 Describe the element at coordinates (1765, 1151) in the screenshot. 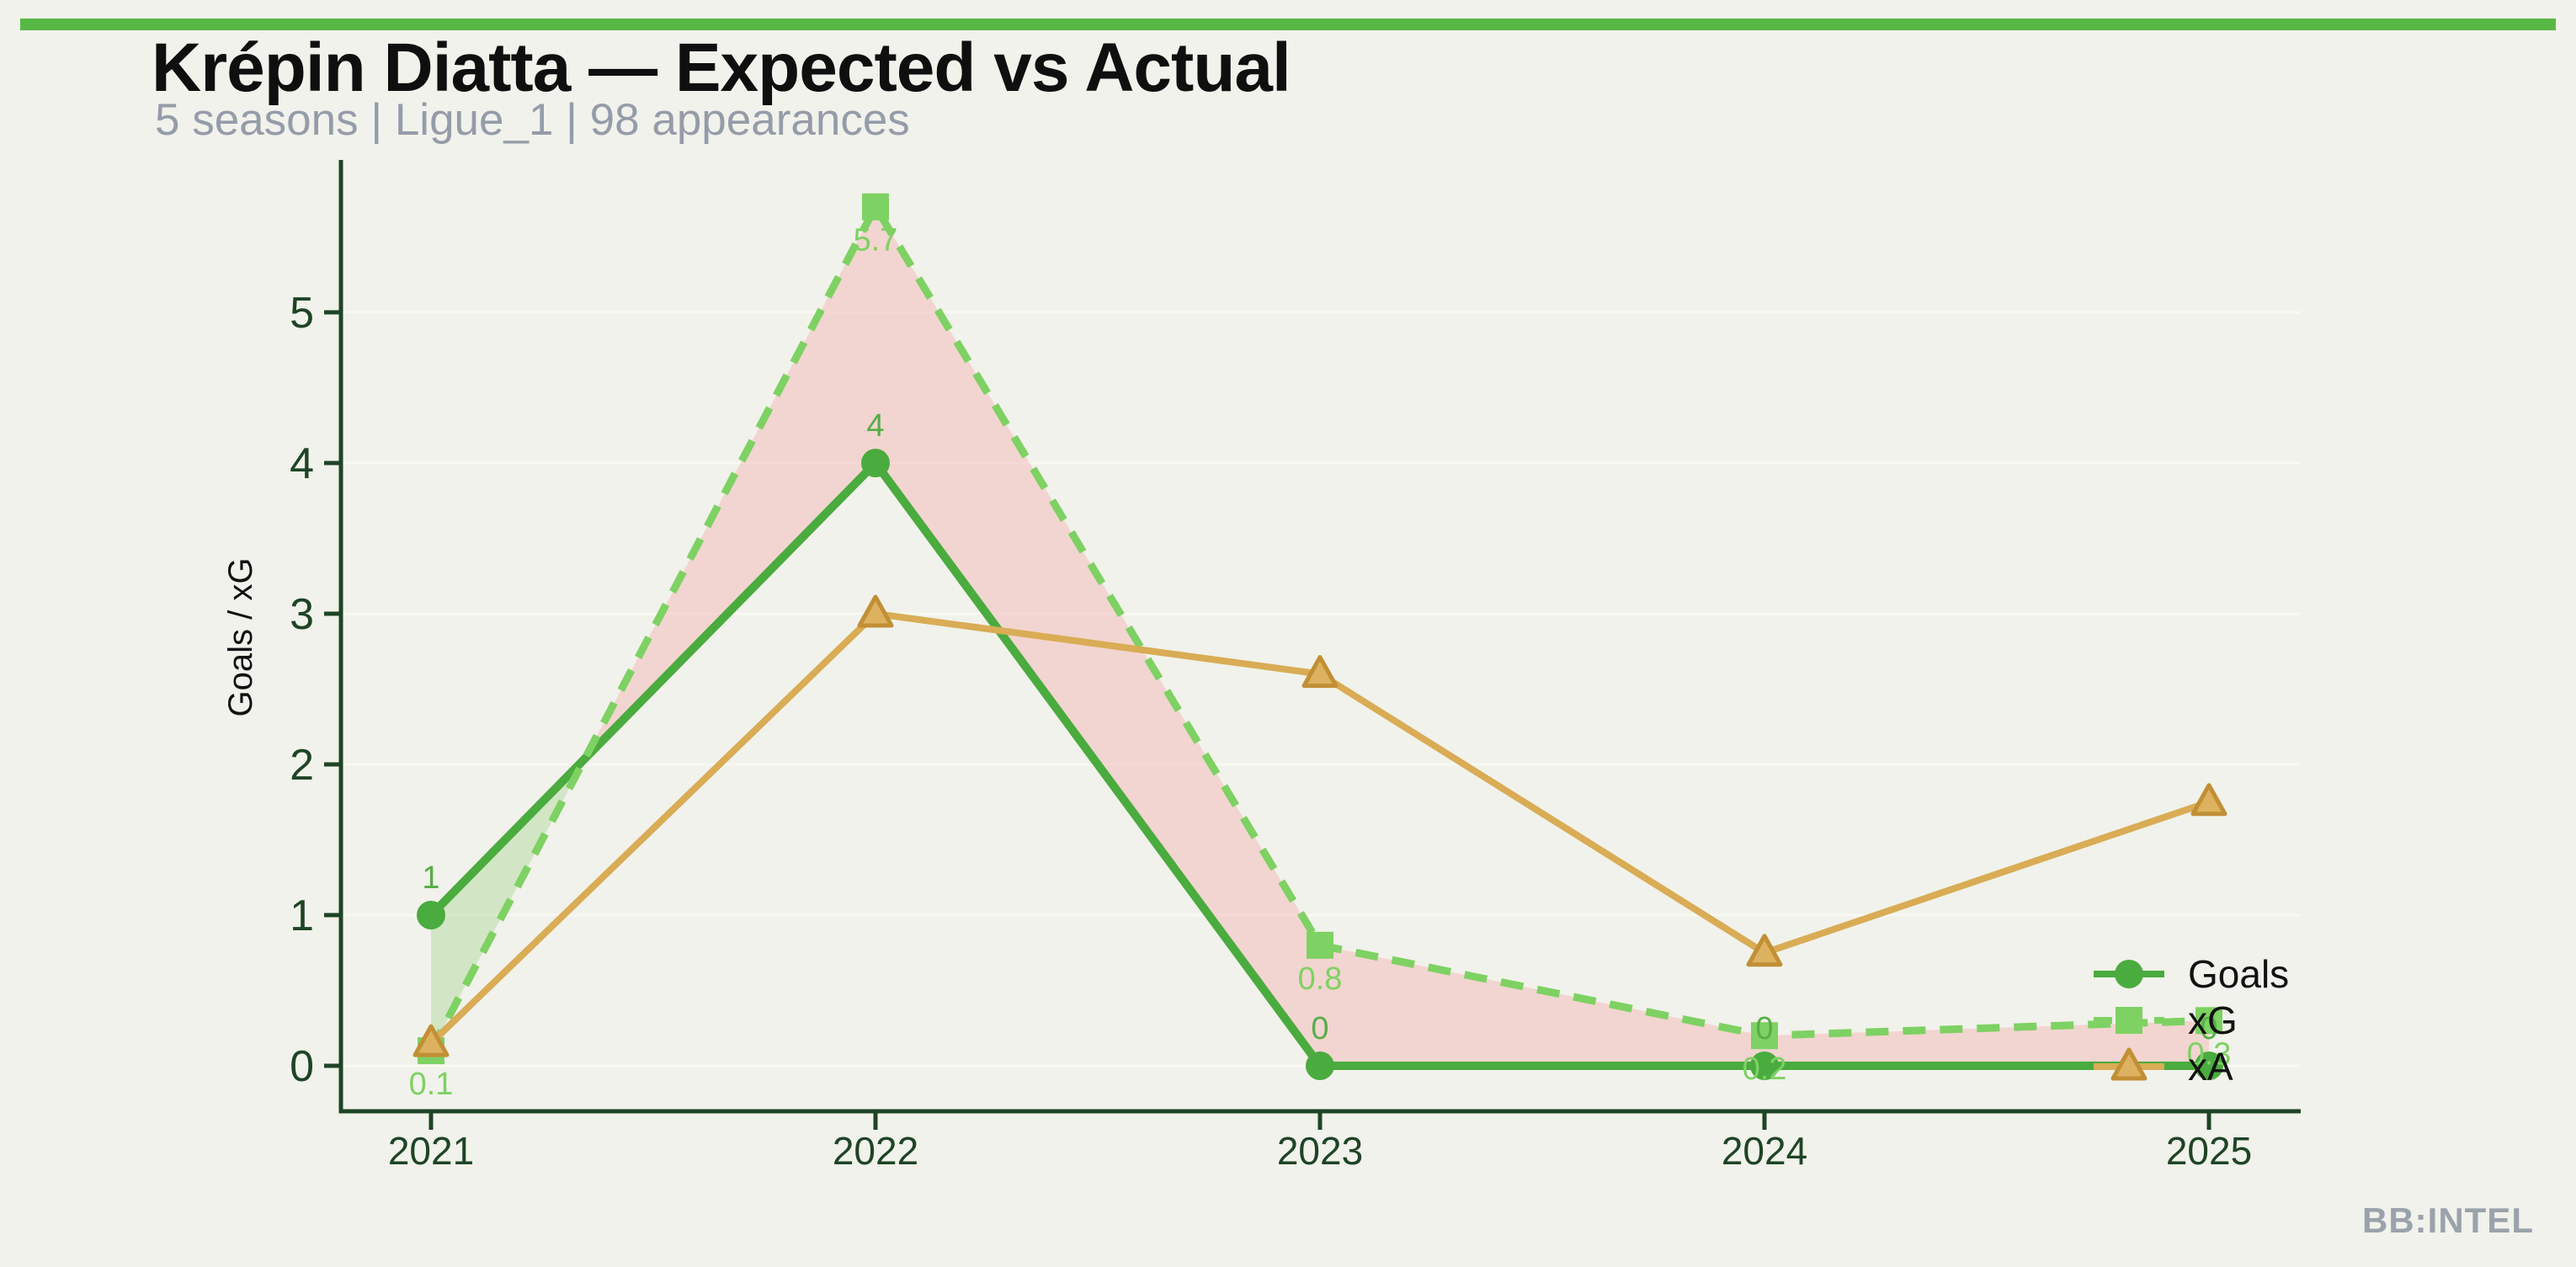

I see `svg-text: 2024` at that location.